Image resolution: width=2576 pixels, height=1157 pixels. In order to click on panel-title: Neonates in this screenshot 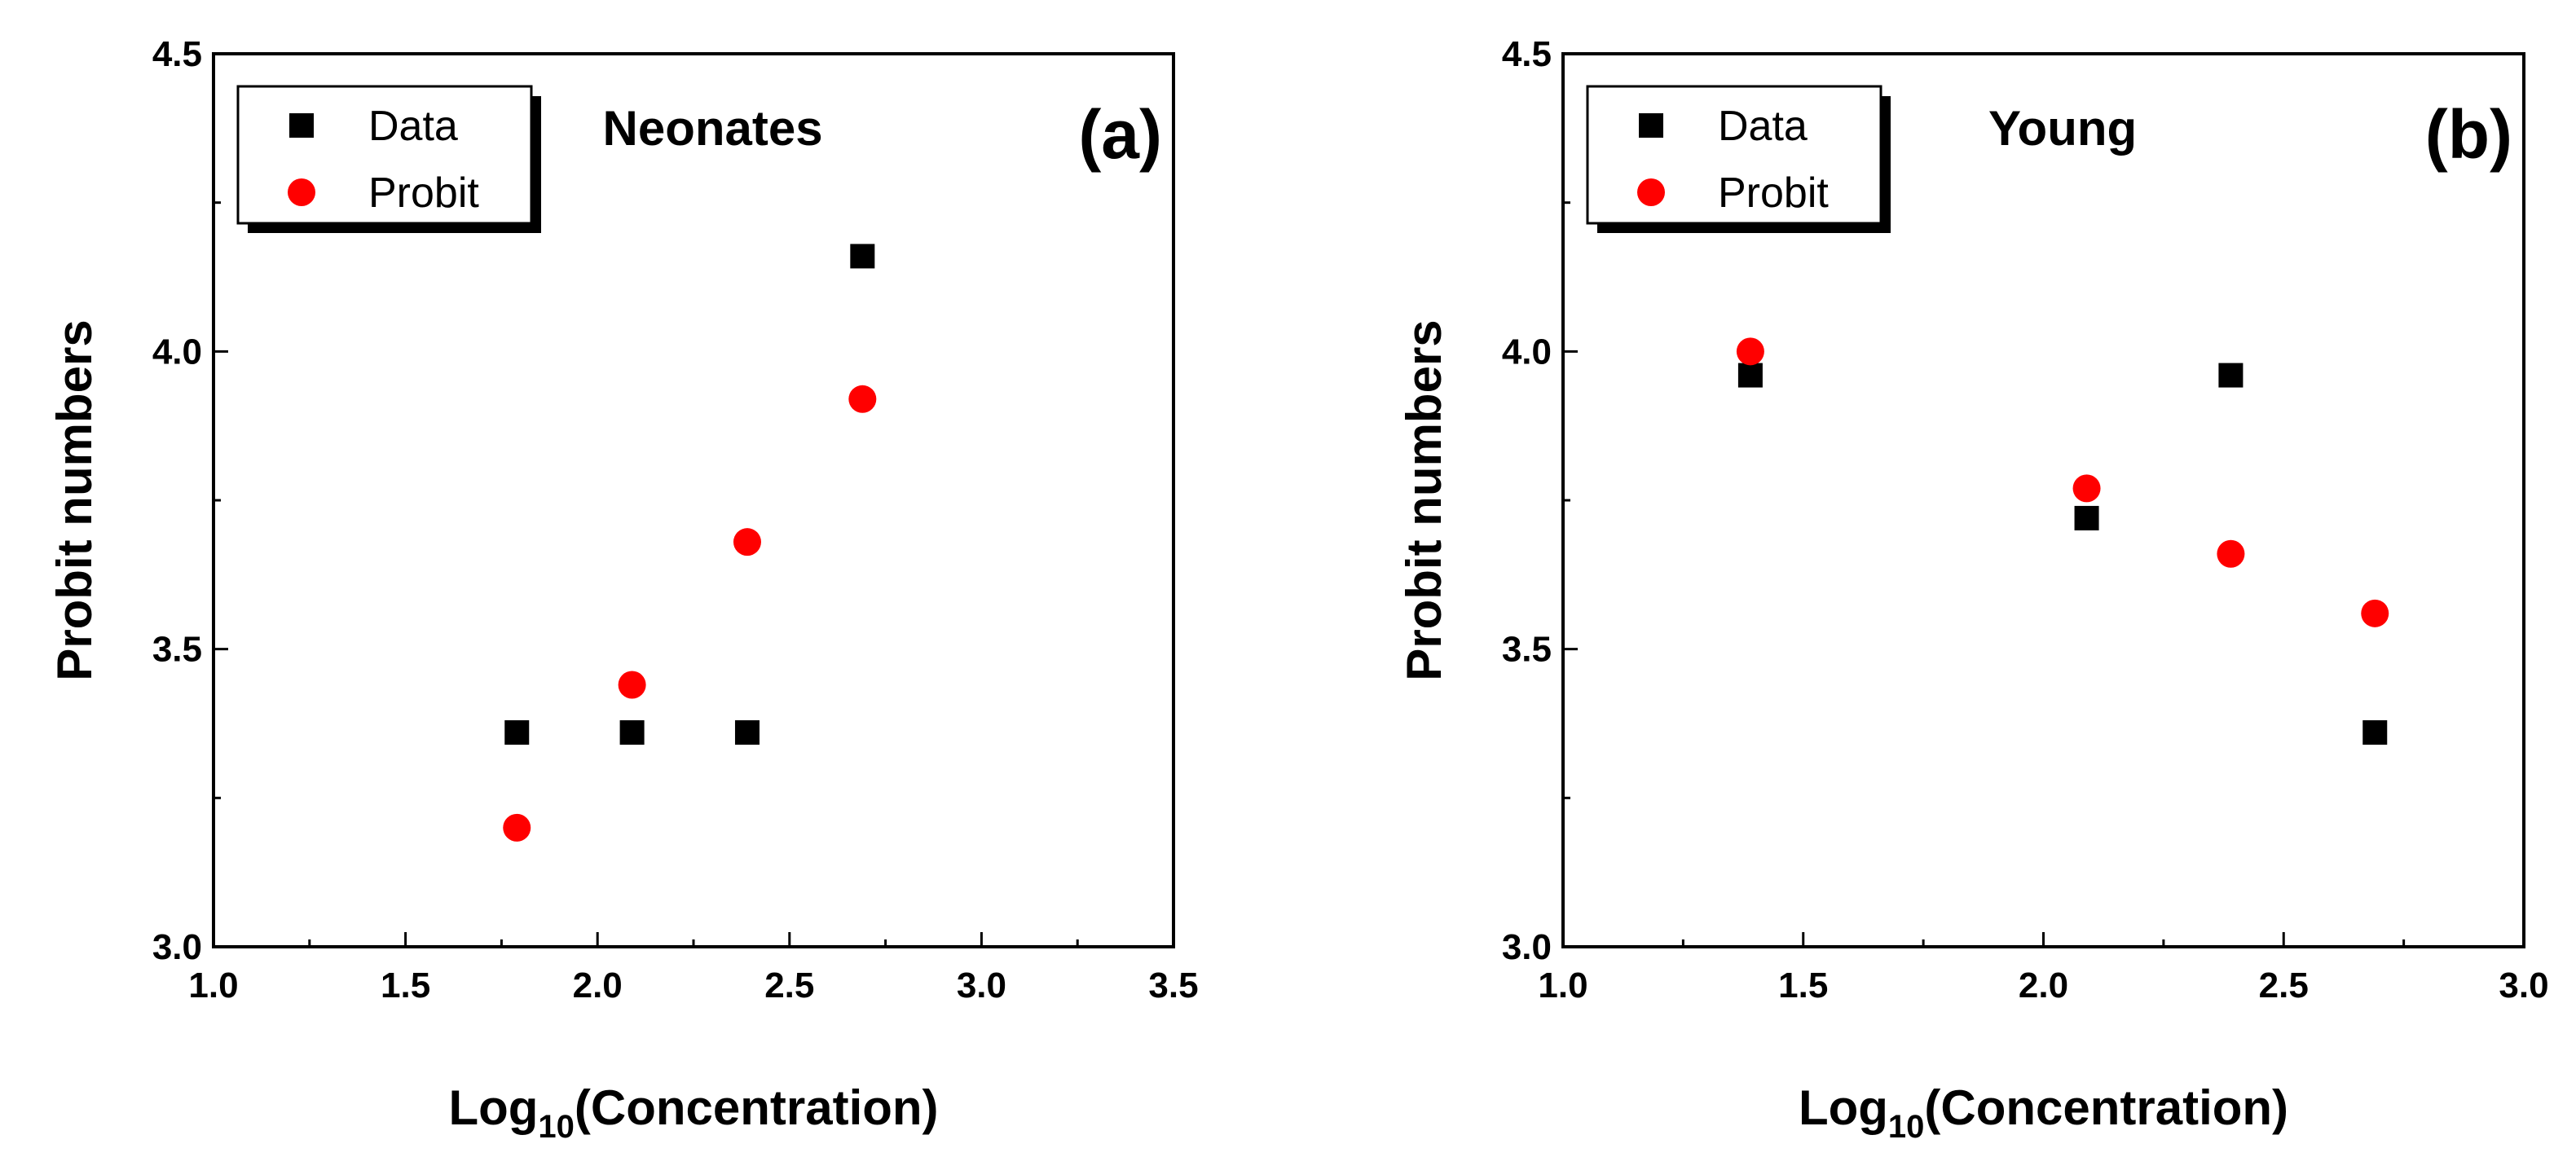, I will do `click(713, 128)`.